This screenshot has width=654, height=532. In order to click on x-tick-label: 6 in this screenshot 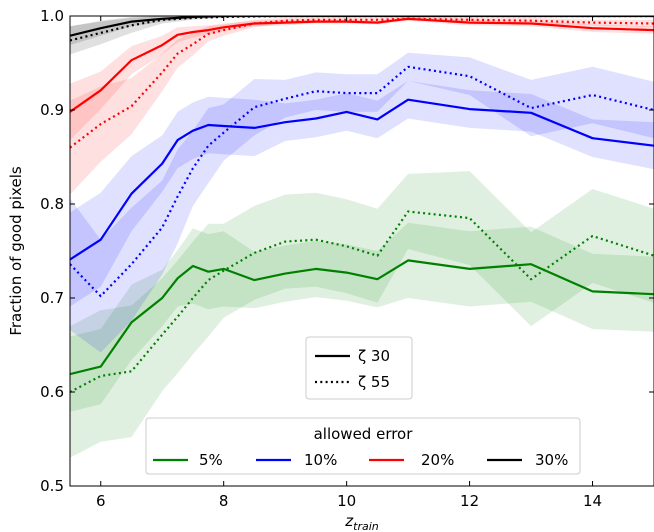, I will do `click(101, 501)`.